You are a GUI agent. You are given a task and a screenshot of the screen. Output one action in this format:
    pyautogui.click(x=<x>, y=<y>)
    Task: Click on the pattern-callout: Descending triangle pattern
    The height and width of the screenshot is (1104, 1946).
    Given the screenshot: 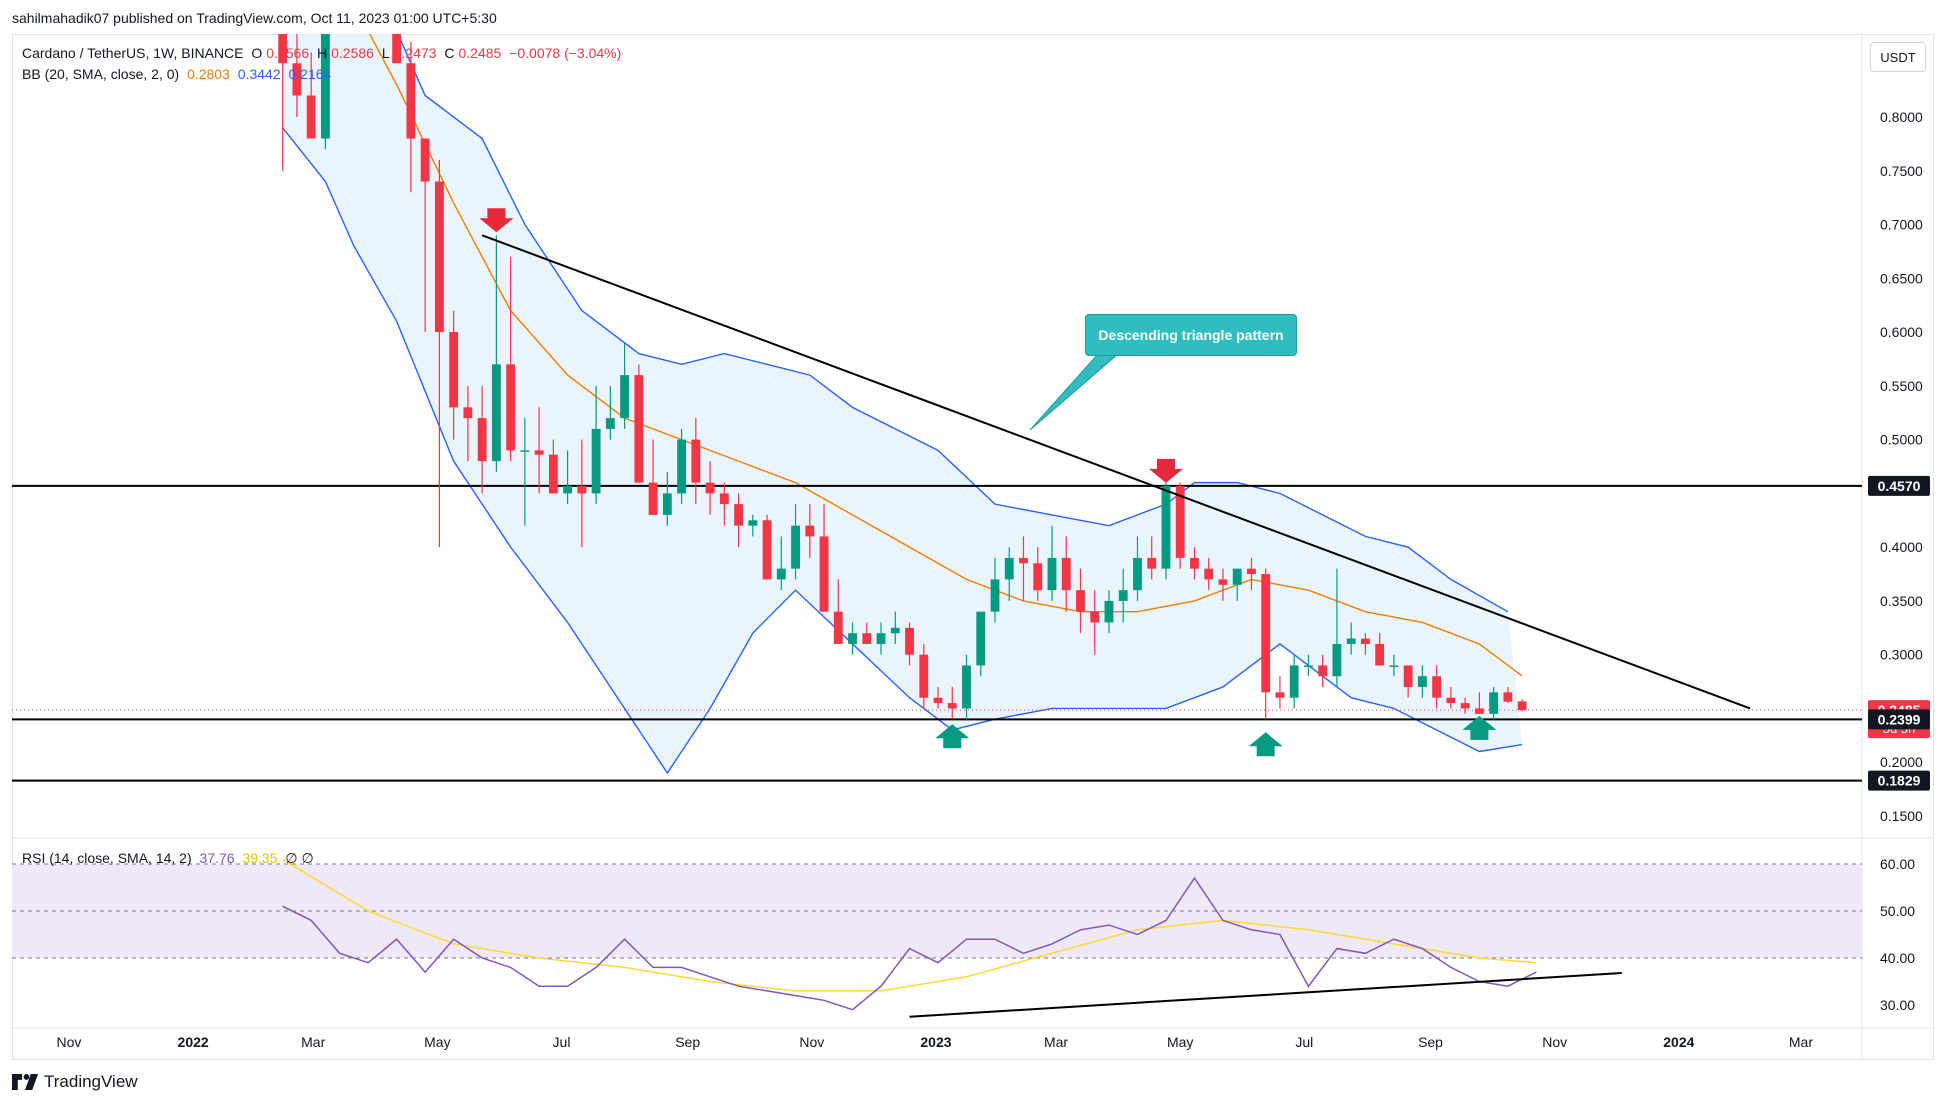 What is the action you would take?
    pyautogui.click(x=1191, y=335)
    